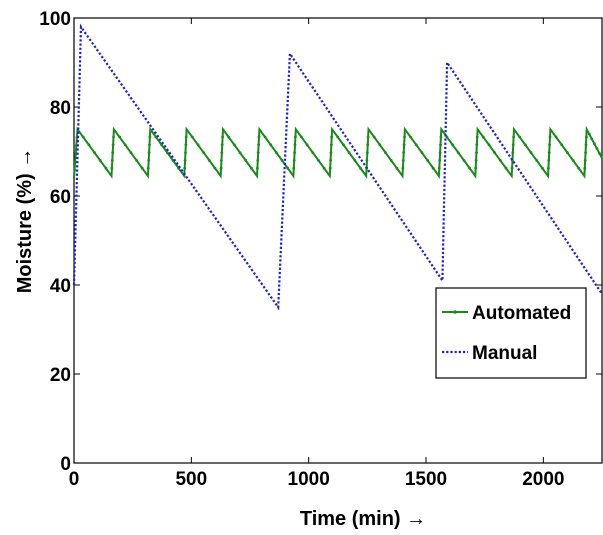 Image resolution: width=603 pixels, height=535 pixels. What do you see at coordinates (338, 152) in the screenshot?
I see `series-line-automated` at bounding box center [338, 152].